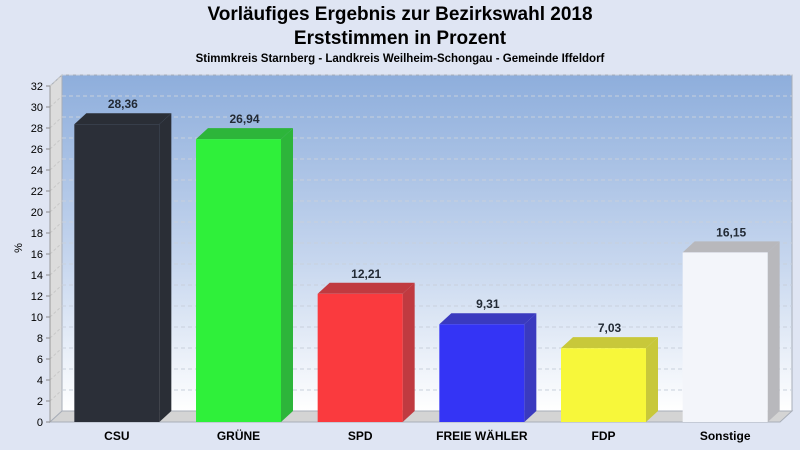 The image size is (800, 450). I want to click on y-tick-label: 0, so click(40, 423).